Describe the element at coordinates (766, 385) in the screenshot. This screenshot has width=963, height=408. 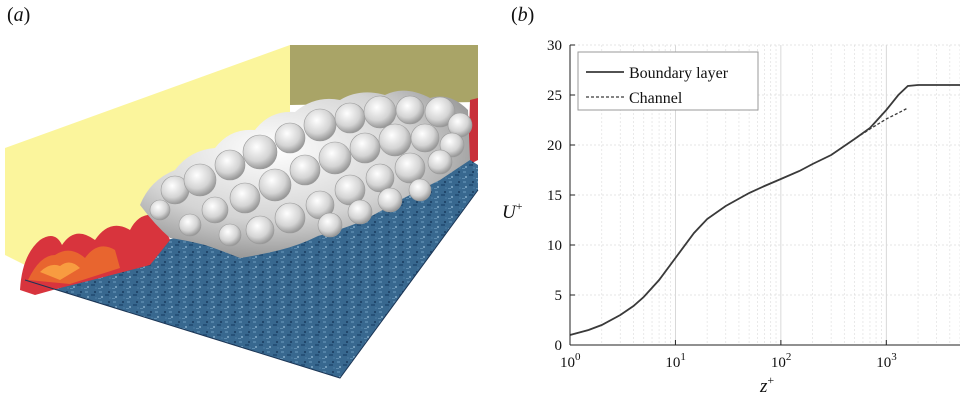
I see `x-axis-label: z+` at that location.